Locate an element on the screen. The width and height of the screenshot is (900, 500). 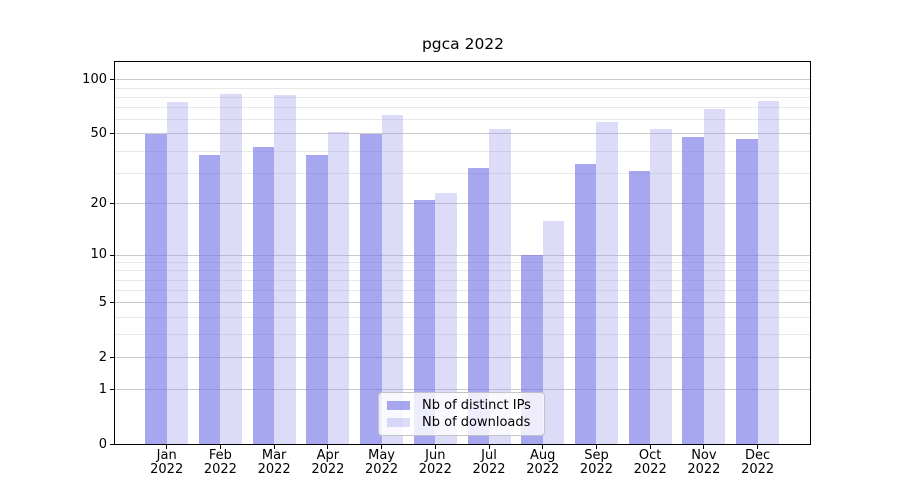
bar-distinct-ips-jul is located at coordinates (478, 306).